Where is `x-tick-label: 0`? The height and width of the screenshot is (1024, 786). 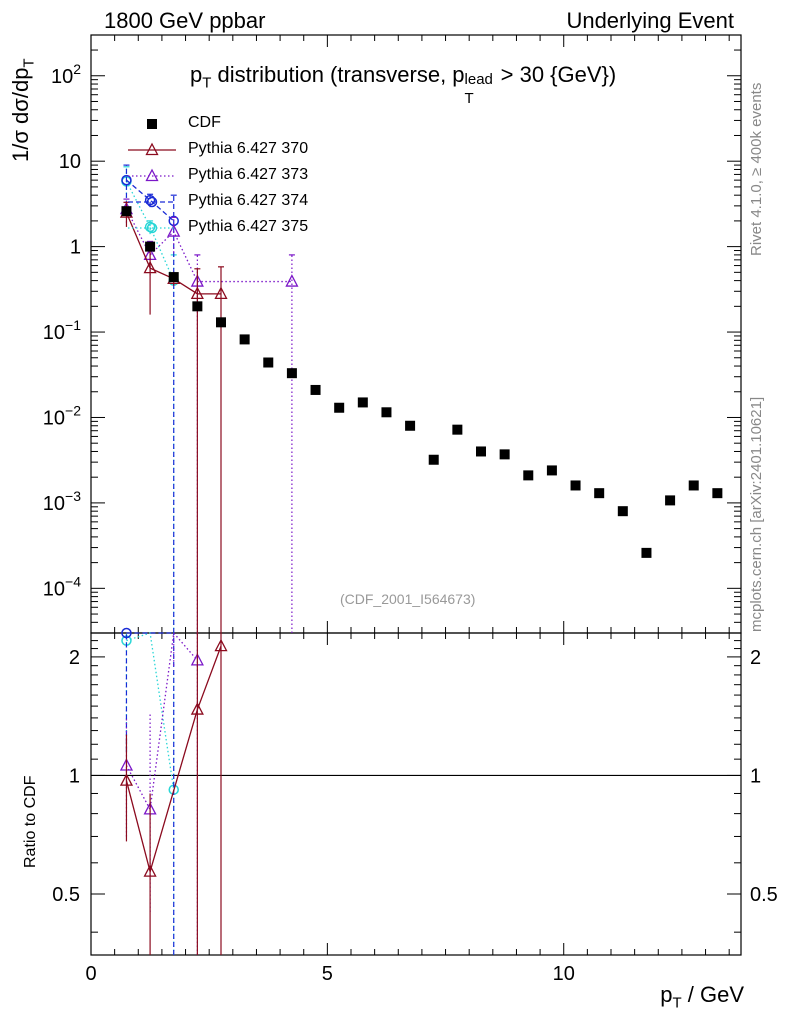 x-tick-label: 0 is located at coordinates (90, 974).